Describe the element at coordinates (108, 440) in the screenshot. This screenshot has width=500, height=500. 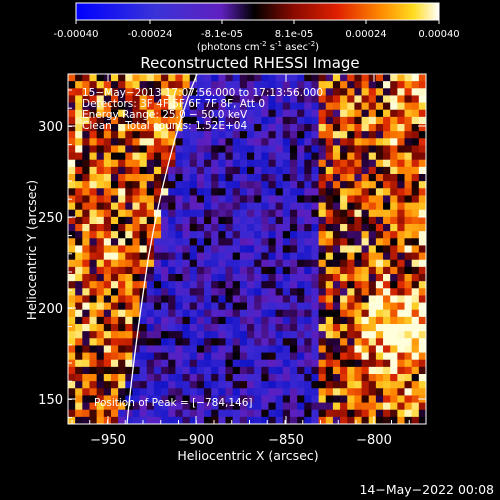
I see `x-tick-label: −950` at that location.